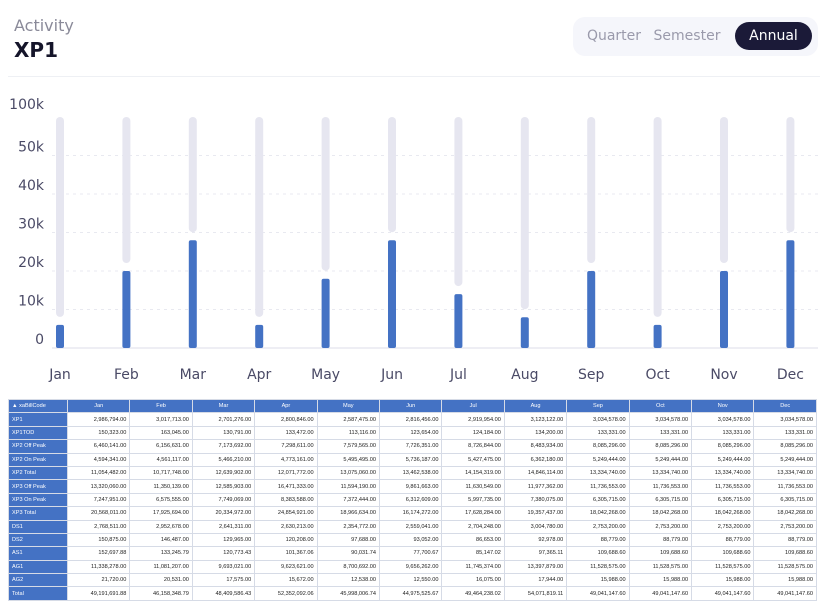 The width and height of the screenshot is (828, 601). Describe the element at coordinates (98, 513) in the screenshot. I see `table-cell: 20,568,011.00` at that location.